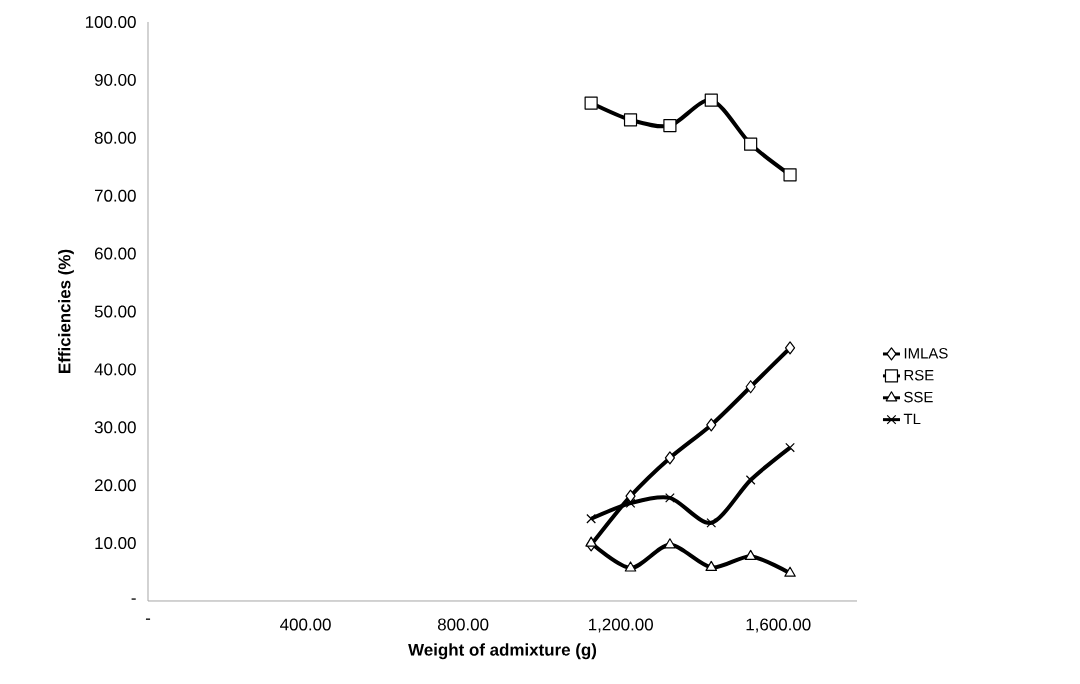 The width and height of the screenshot is (1080, 684). I want to click on x-tick-label: -, so click(148, 619).